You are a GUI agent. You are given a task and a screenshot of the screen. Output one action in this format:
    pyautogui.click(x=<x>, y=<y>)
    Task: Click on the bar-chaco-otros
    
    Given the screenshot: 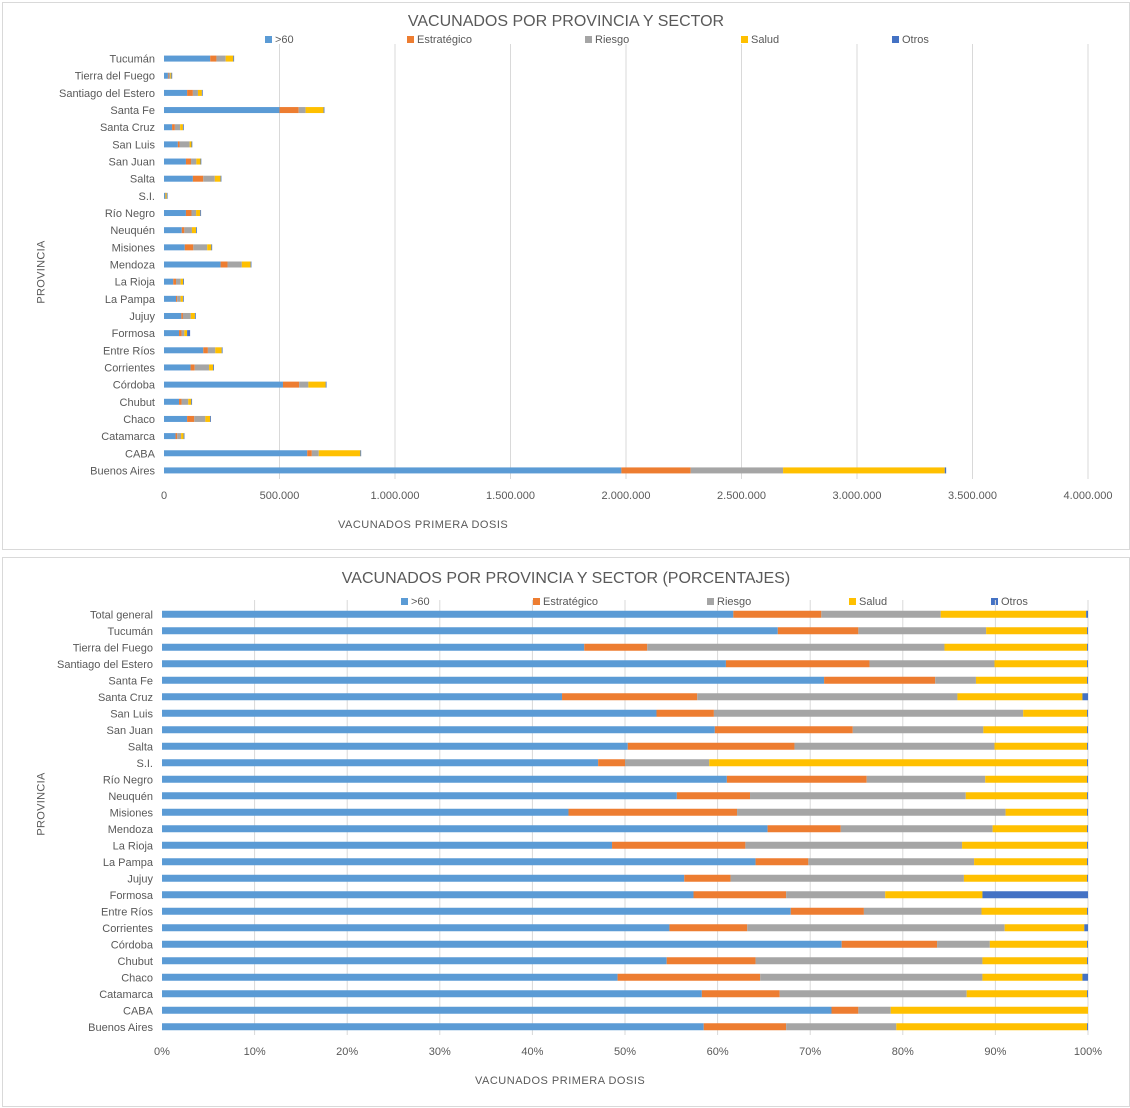 What is the action you would take?
    pyautogui.click(x=210, y=418)
    